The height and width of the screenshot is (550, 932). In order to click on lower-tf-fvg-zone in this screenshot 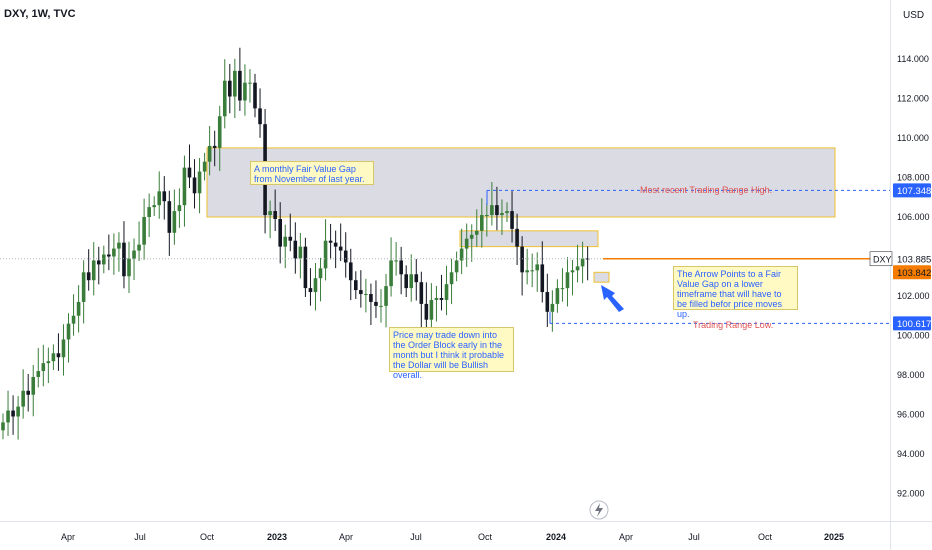, I will do `click(601, 277)`.